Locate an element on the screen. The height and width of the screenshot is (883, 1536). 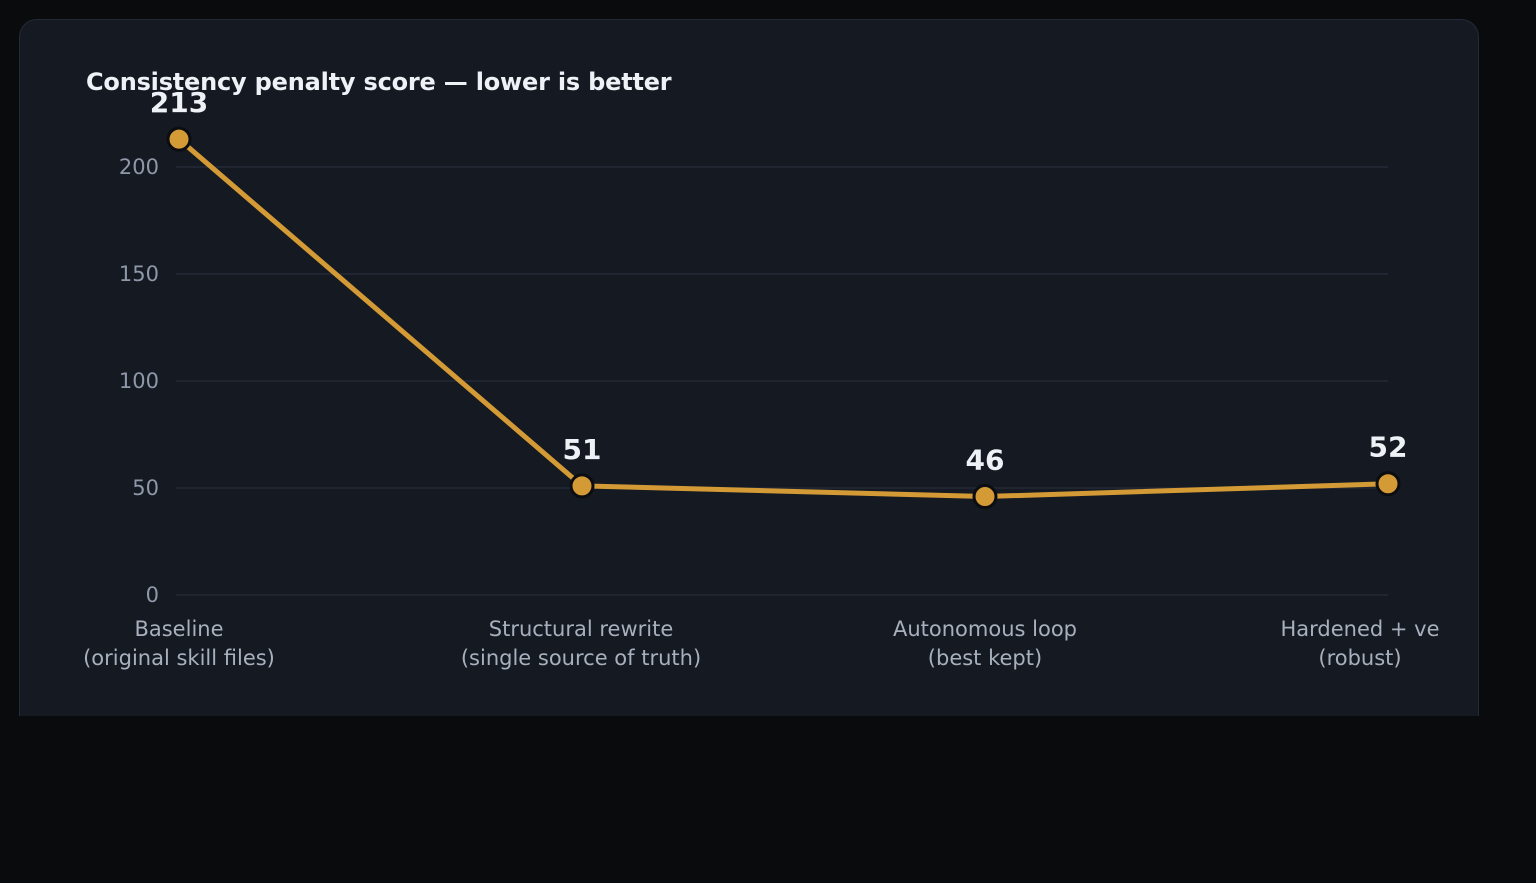
y-axis-ticks: 0 50 100 150 200 is located at coordinates (139, 381).